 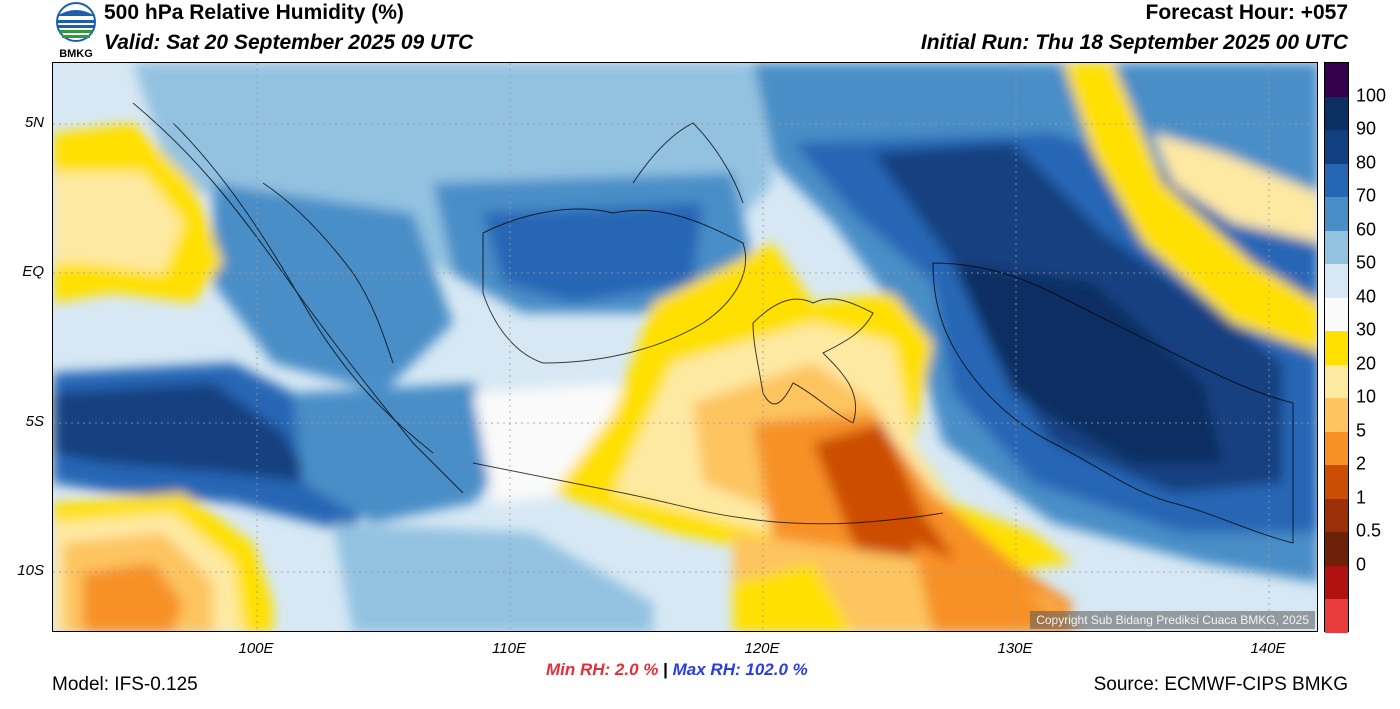 What do you see at coordinates (1366, 262) in the screenshot?
I see `colorbar-label: 50` at bounding box center [1366, 262].